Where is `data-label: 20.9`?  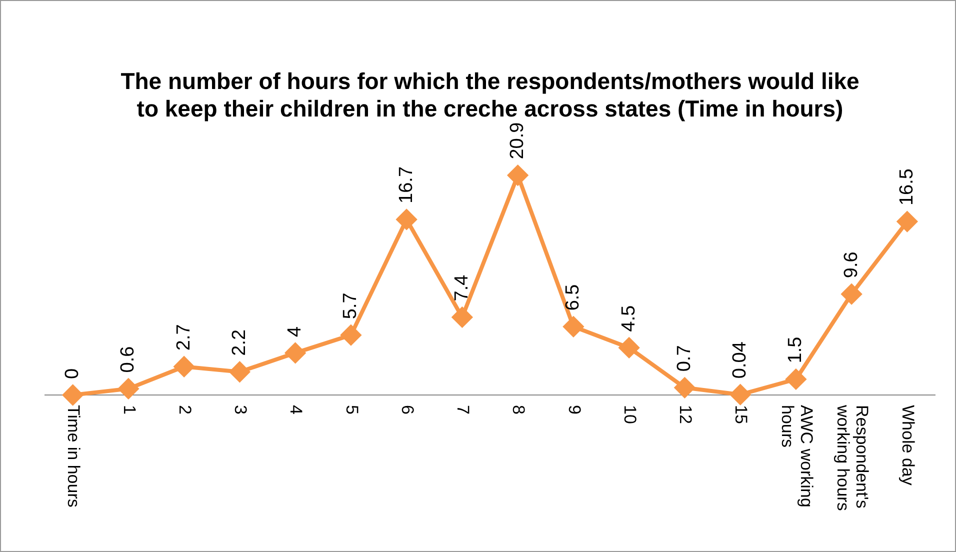 data-label: 20.9 is located at coordinates (517, 141).